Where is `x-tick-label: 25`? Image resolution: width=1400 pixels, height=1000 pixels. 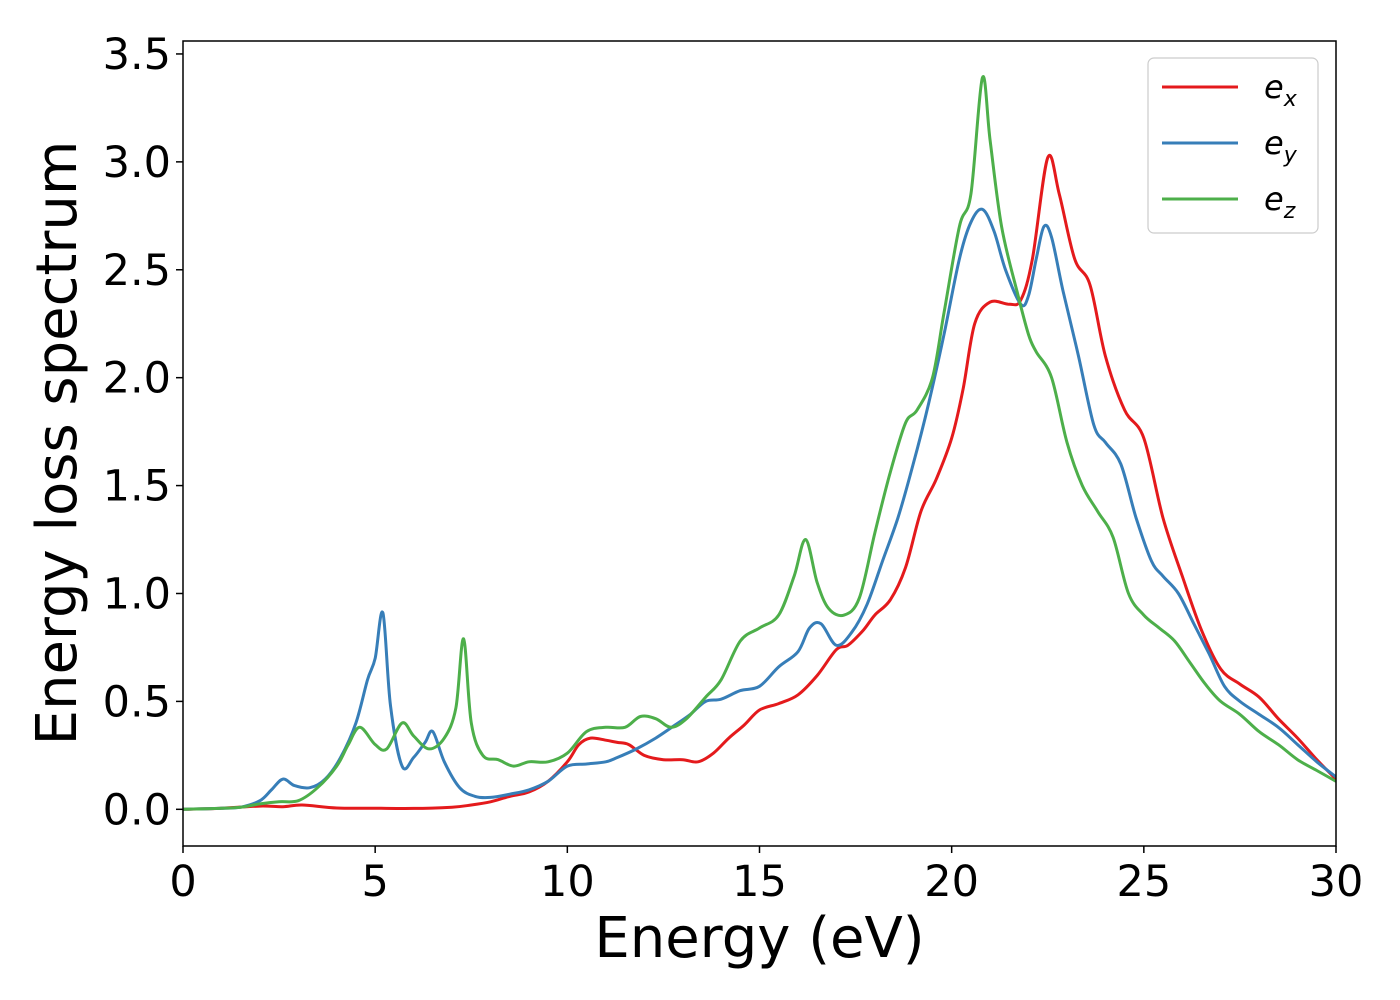
x-tick-label: 25 is located at coordinates (1143, 882).